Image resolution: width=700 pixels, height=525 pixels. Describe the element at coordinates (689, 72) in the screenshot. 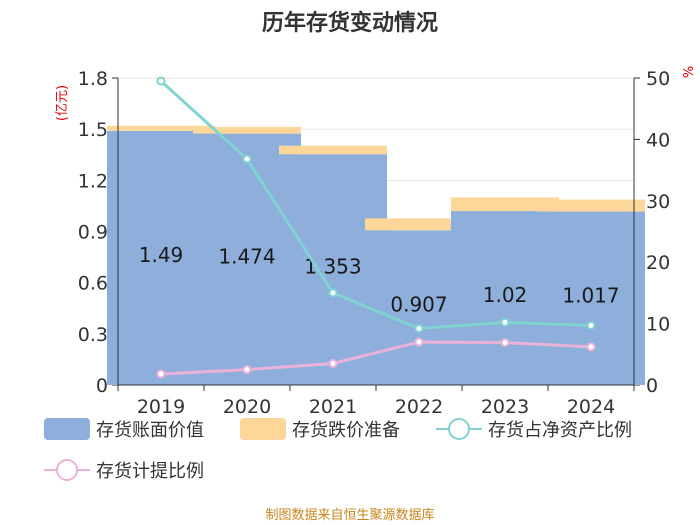

I see `right-axis-unit: %` at that location.